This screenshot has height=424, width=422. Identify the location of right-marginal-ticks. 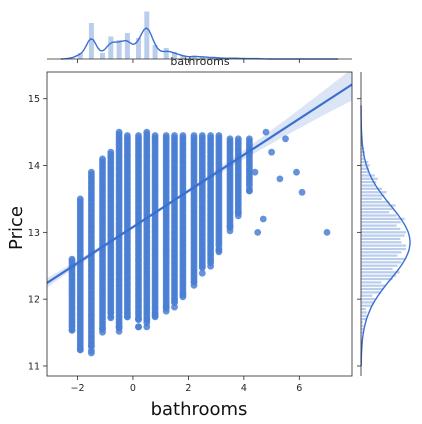
(359, 232).